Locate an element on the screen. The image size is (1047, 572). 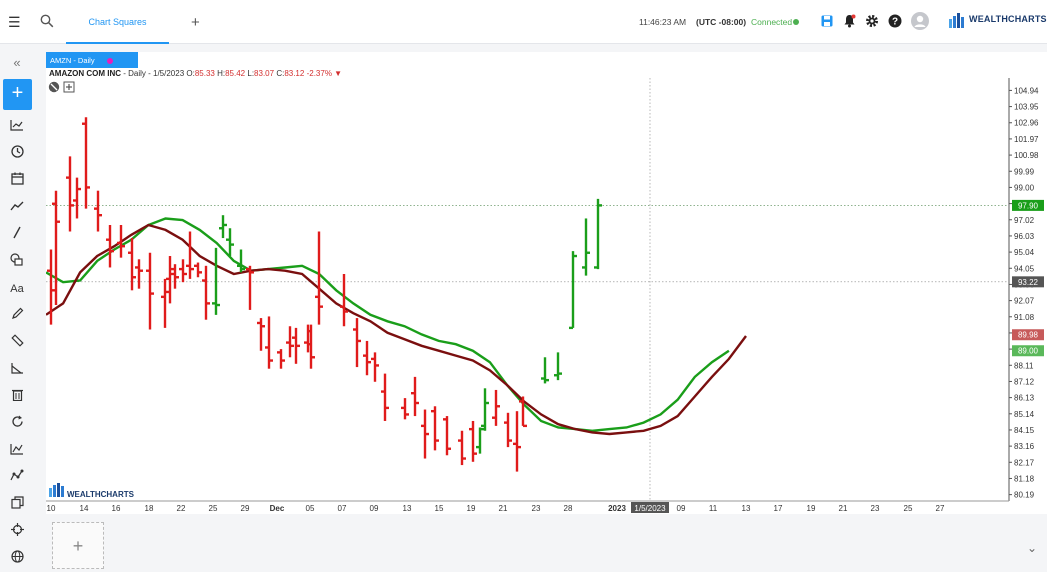
text-icon: Aa is located at coordinates (17, 289).